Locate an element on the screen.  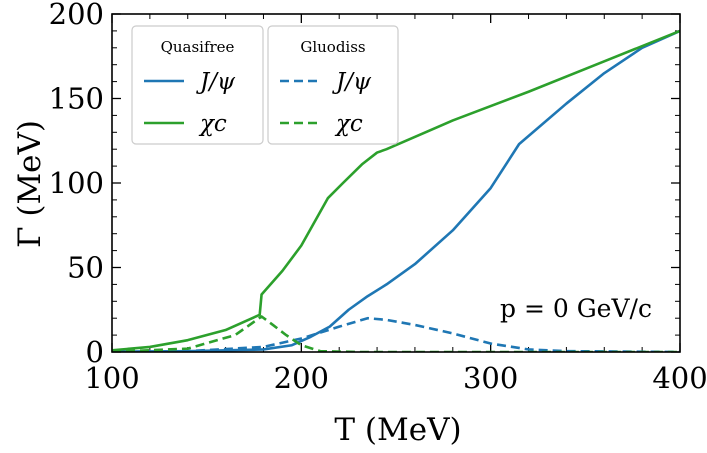
y-tick-label: 200 is located at coordinates (76, 15).